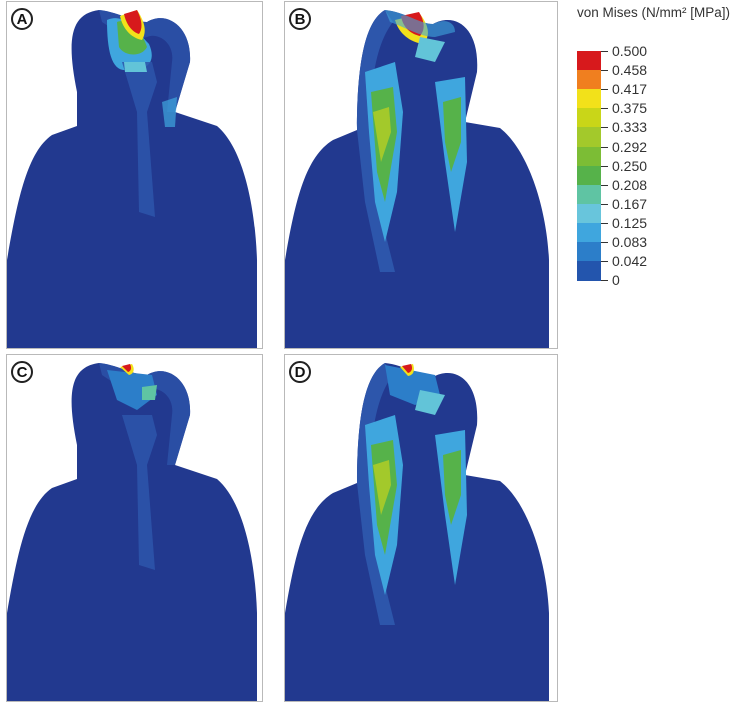  Describe the element at coordinates (654, 12) in the screenshot. I see `legend-title: von Mises (N/mm² [MPa])` at that location.